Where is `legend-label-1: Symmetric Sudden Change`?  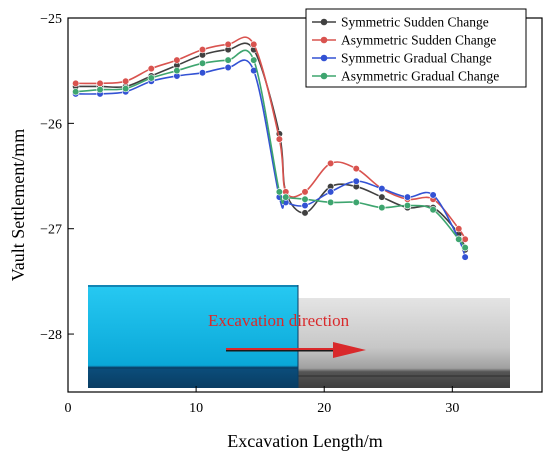 legend-label-1: Symmetric Sudden Change is located at coordinates (415, 22).